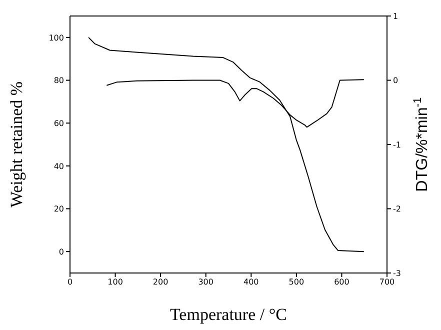  What do you see at coordinates (395, 16) in the screenshot?
I see `y2-tick-label: 1` at bounding box center [395, 16].